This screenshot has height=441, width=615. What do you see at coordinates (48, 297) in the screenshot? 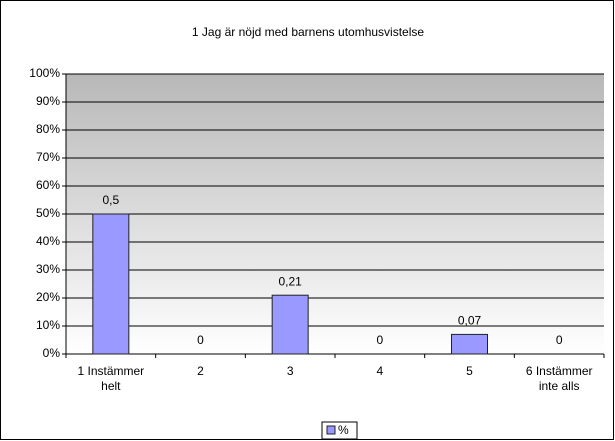
I see `y-tick-label: 20%` at bounding box center [48, 297].